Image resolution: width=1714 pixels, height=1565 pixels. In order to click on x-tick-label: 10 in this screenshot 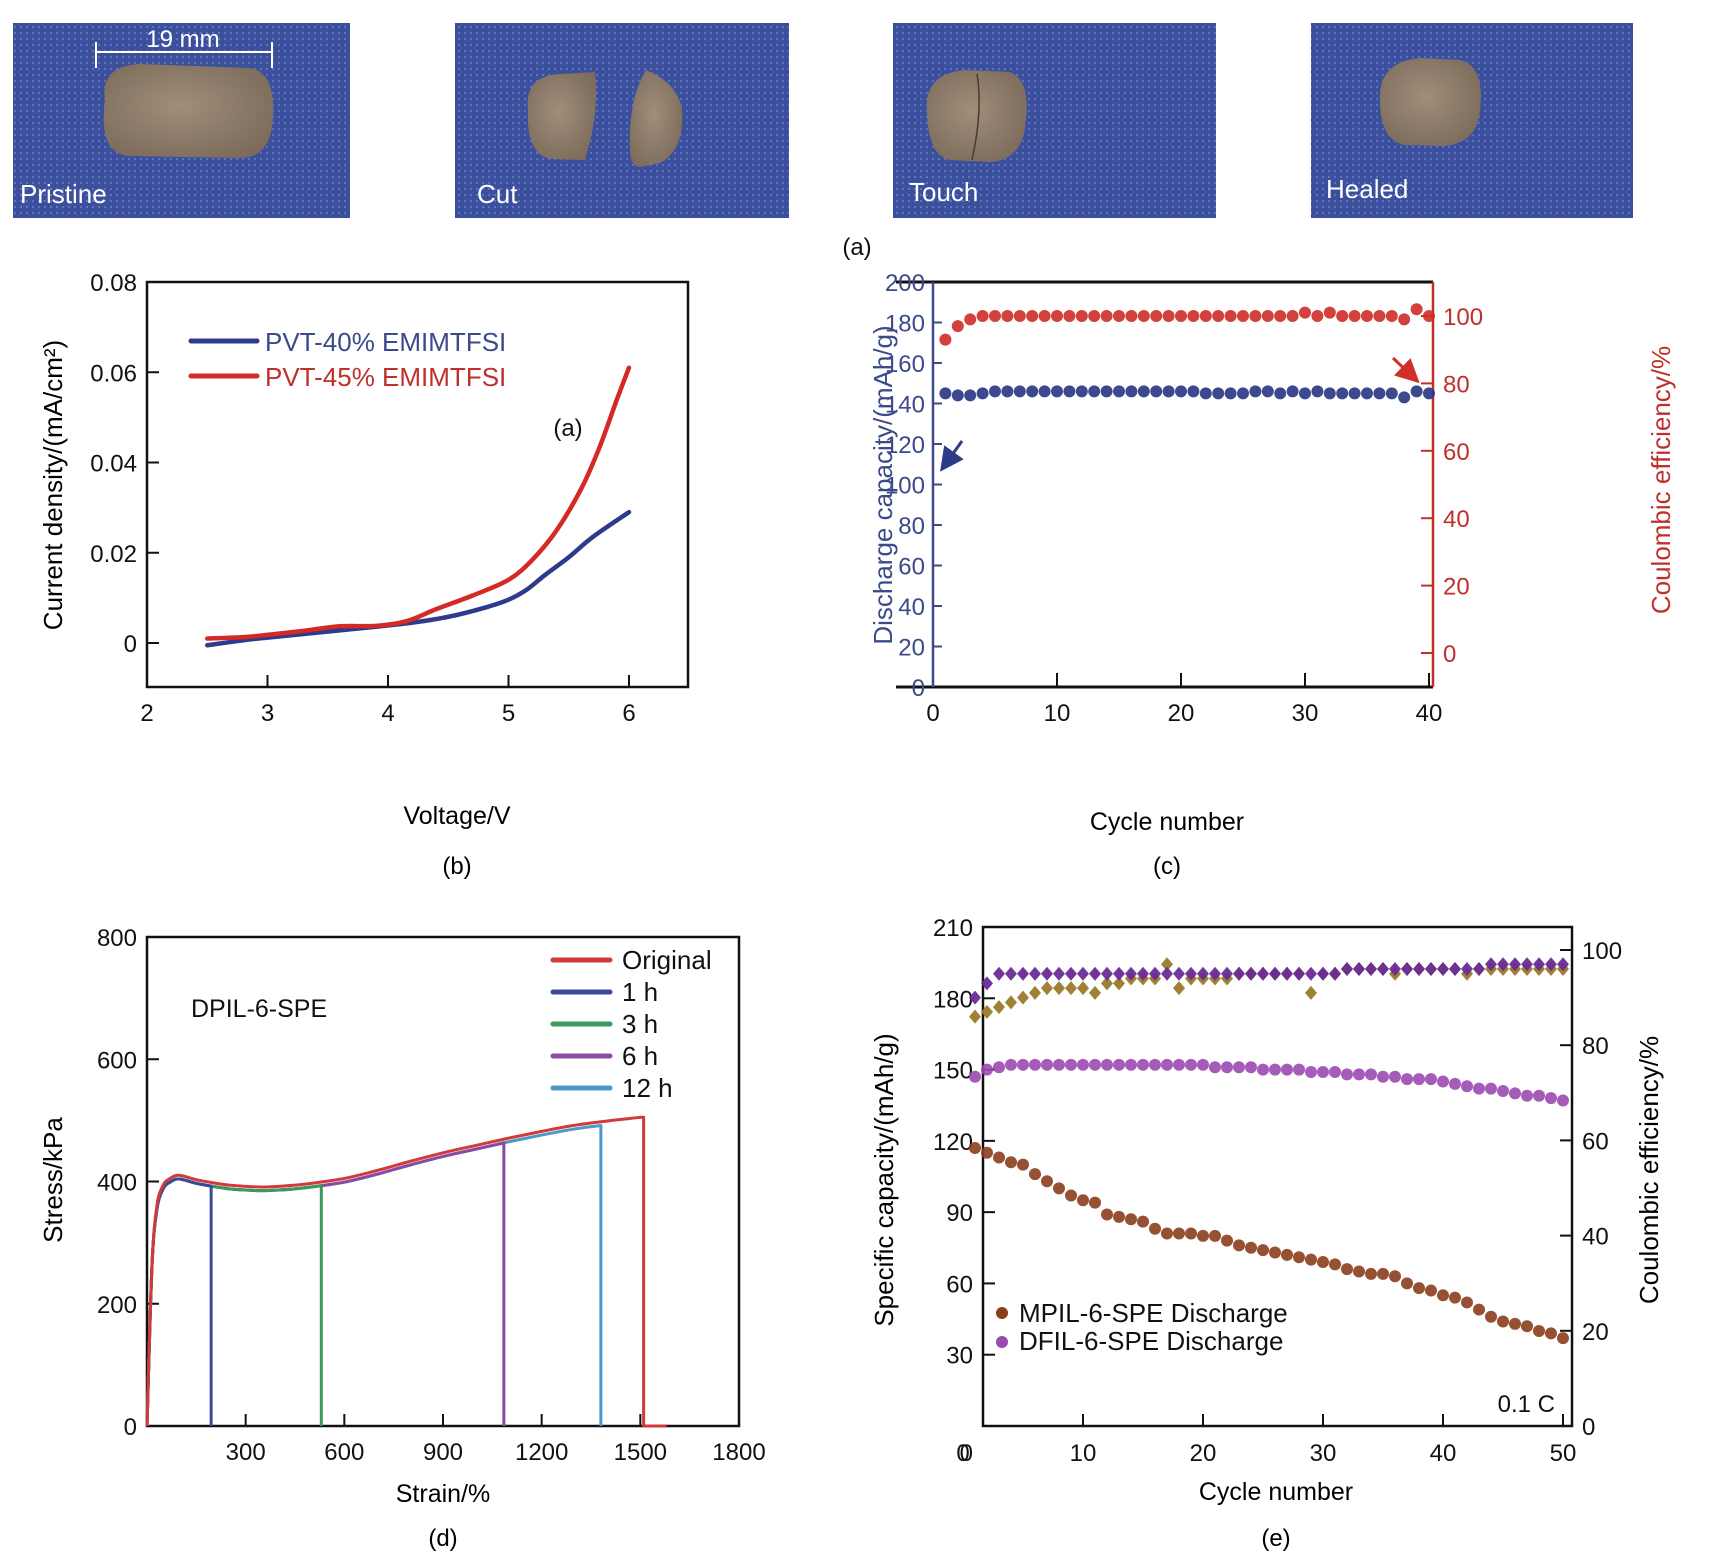, I will do `click(1057, 713)`.